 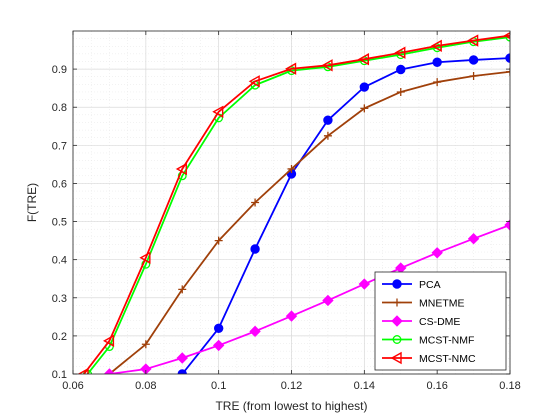 What do you see at coordinates (59, 337) in the screenshot?
I see `y-tick-label: 0.2` at bounding box center [59, 337].